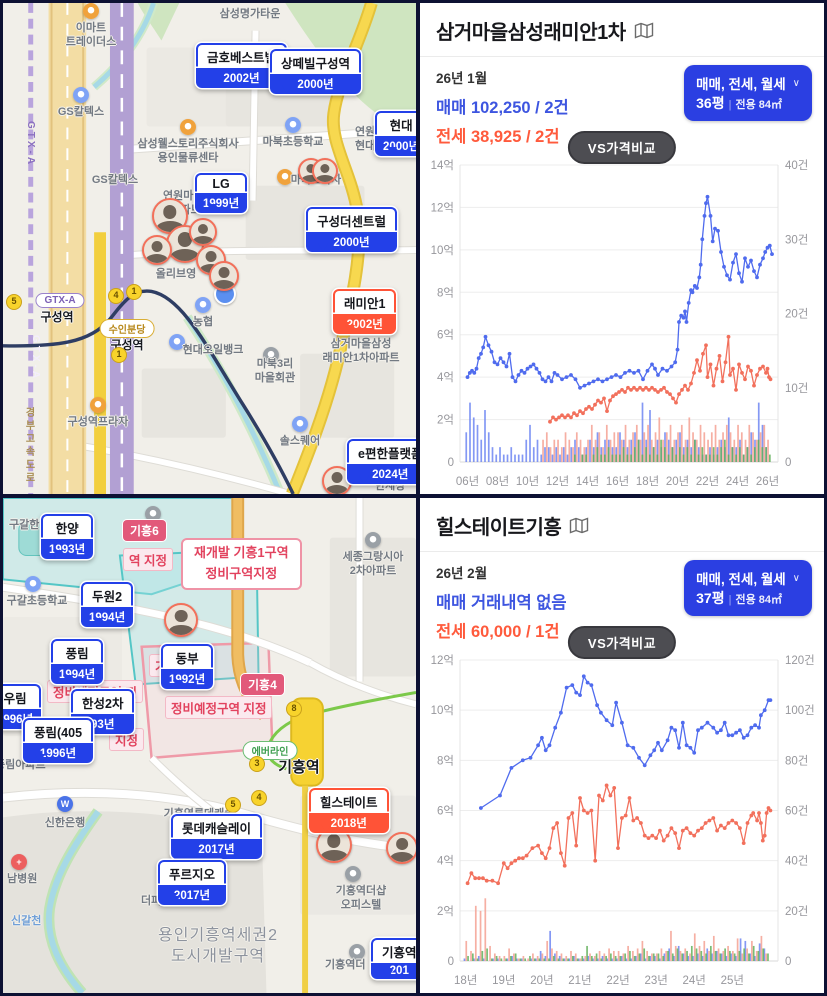  Describe the element at coordinates (148, 559) in the screenshot. I see `redevelopment-zone-badge: 역 지정` at that location.